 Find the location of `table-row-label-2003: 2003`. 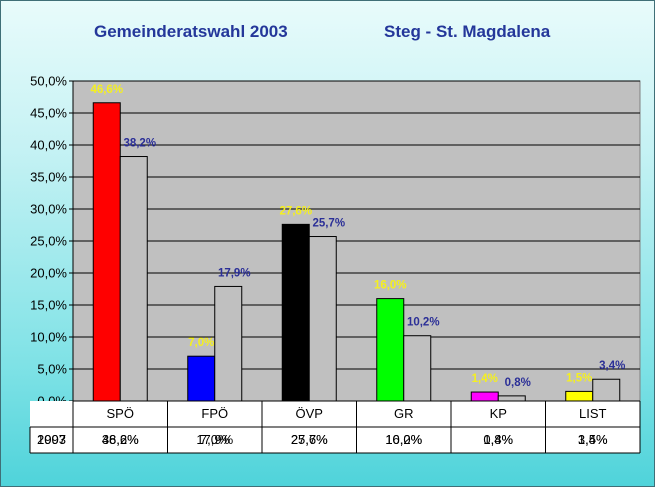

table-row-label-2003: 2003 is located at coordinates (51, 439).